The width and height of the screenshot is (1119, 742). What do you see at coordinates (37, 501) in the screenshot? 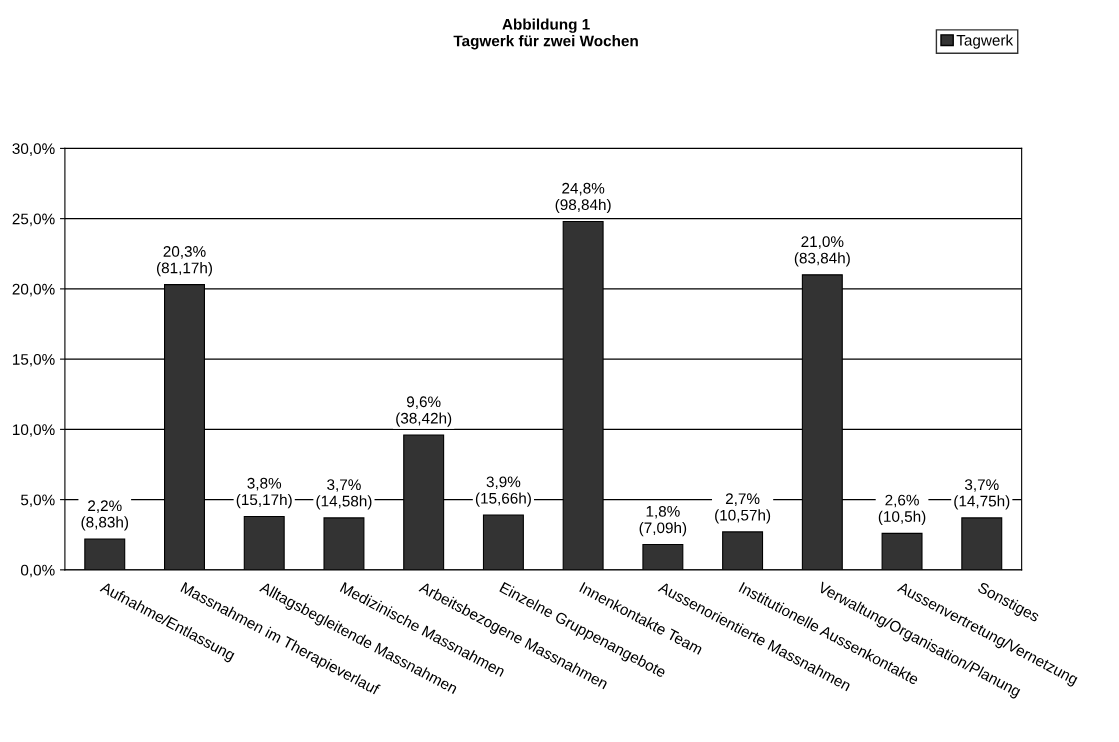
I see `y-tick-label: 5,0%` at bounding box center [37, 501].